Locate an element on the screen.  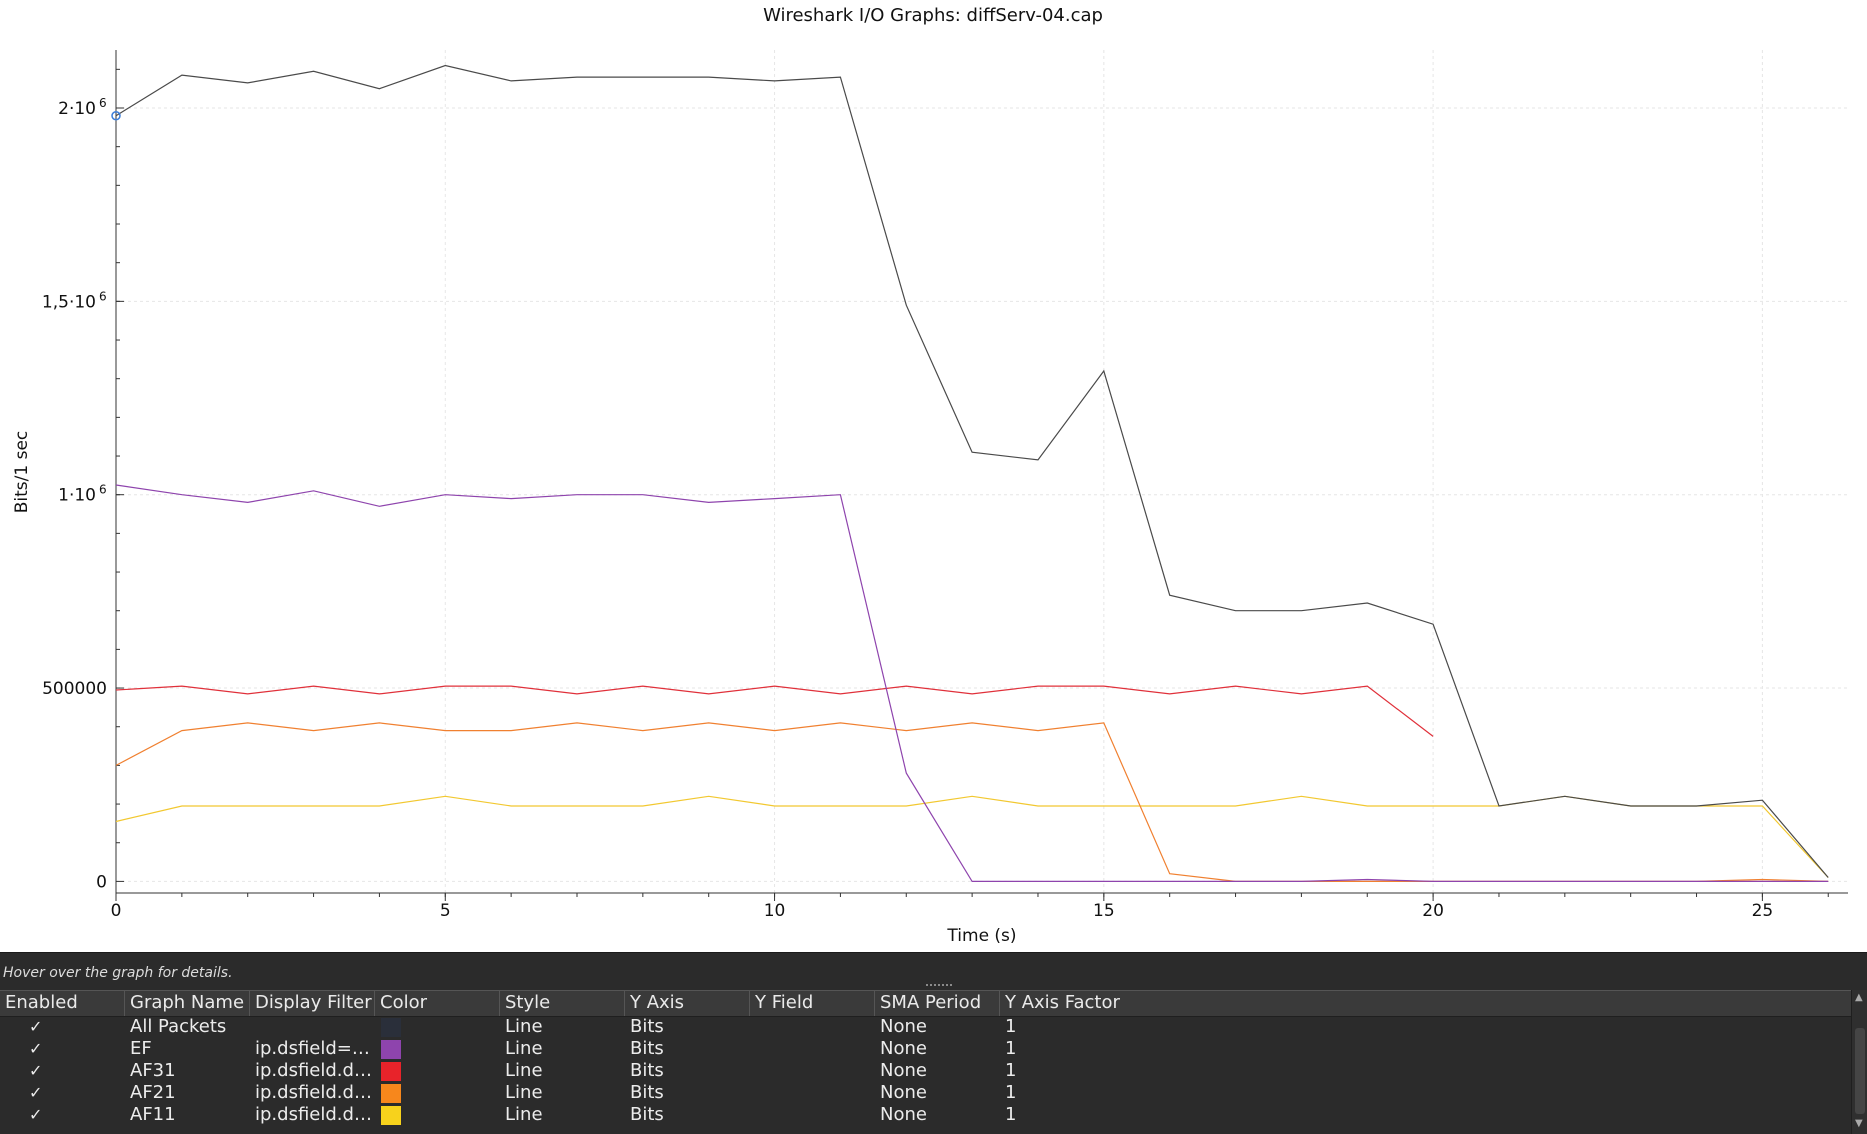
x-axis-label: Time (s) is located at coordinates (981, 936).